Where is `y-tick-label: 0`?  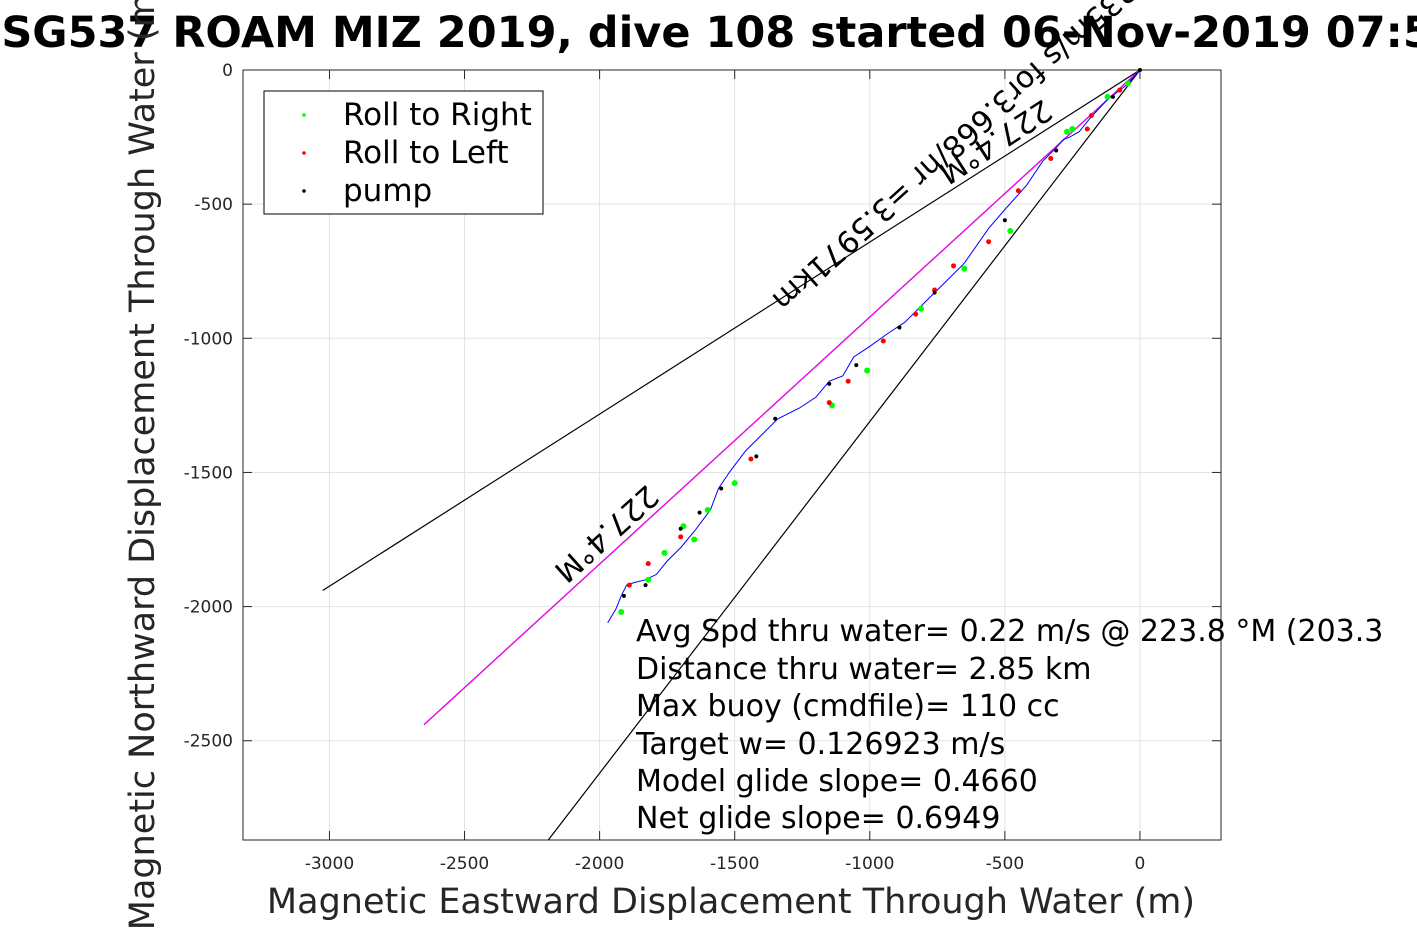 y-tick-label: 0 is located at coordinates (227, 71).